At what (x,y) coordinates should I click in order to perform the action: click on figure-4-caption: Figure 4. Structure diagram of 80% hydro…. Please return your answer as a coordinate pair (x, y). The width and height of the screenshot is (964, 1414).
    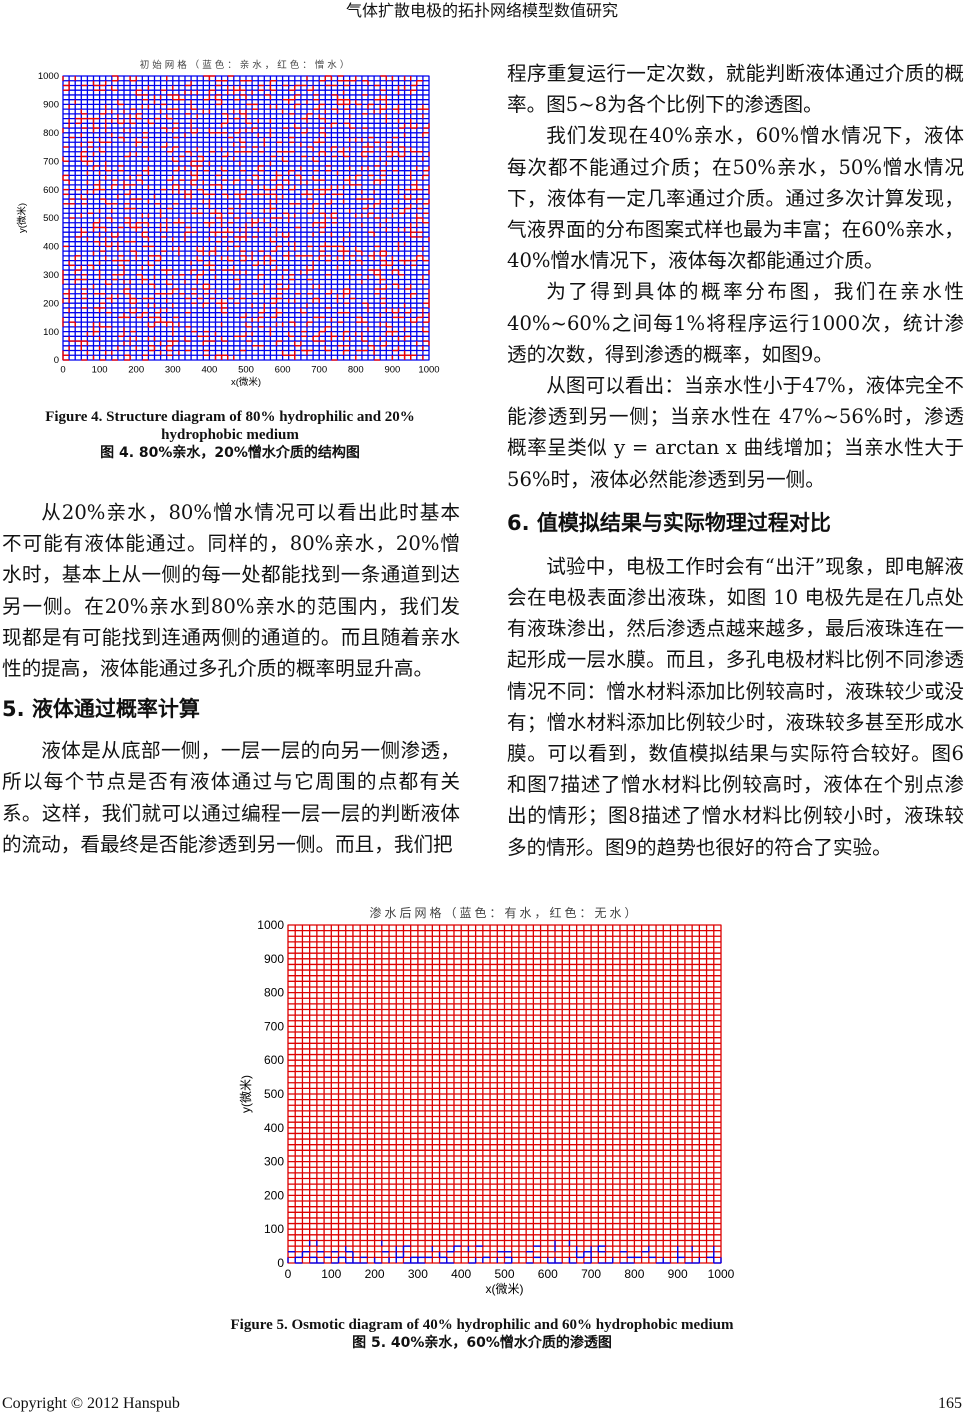
    Looking at the image, I should click on (230, 435).